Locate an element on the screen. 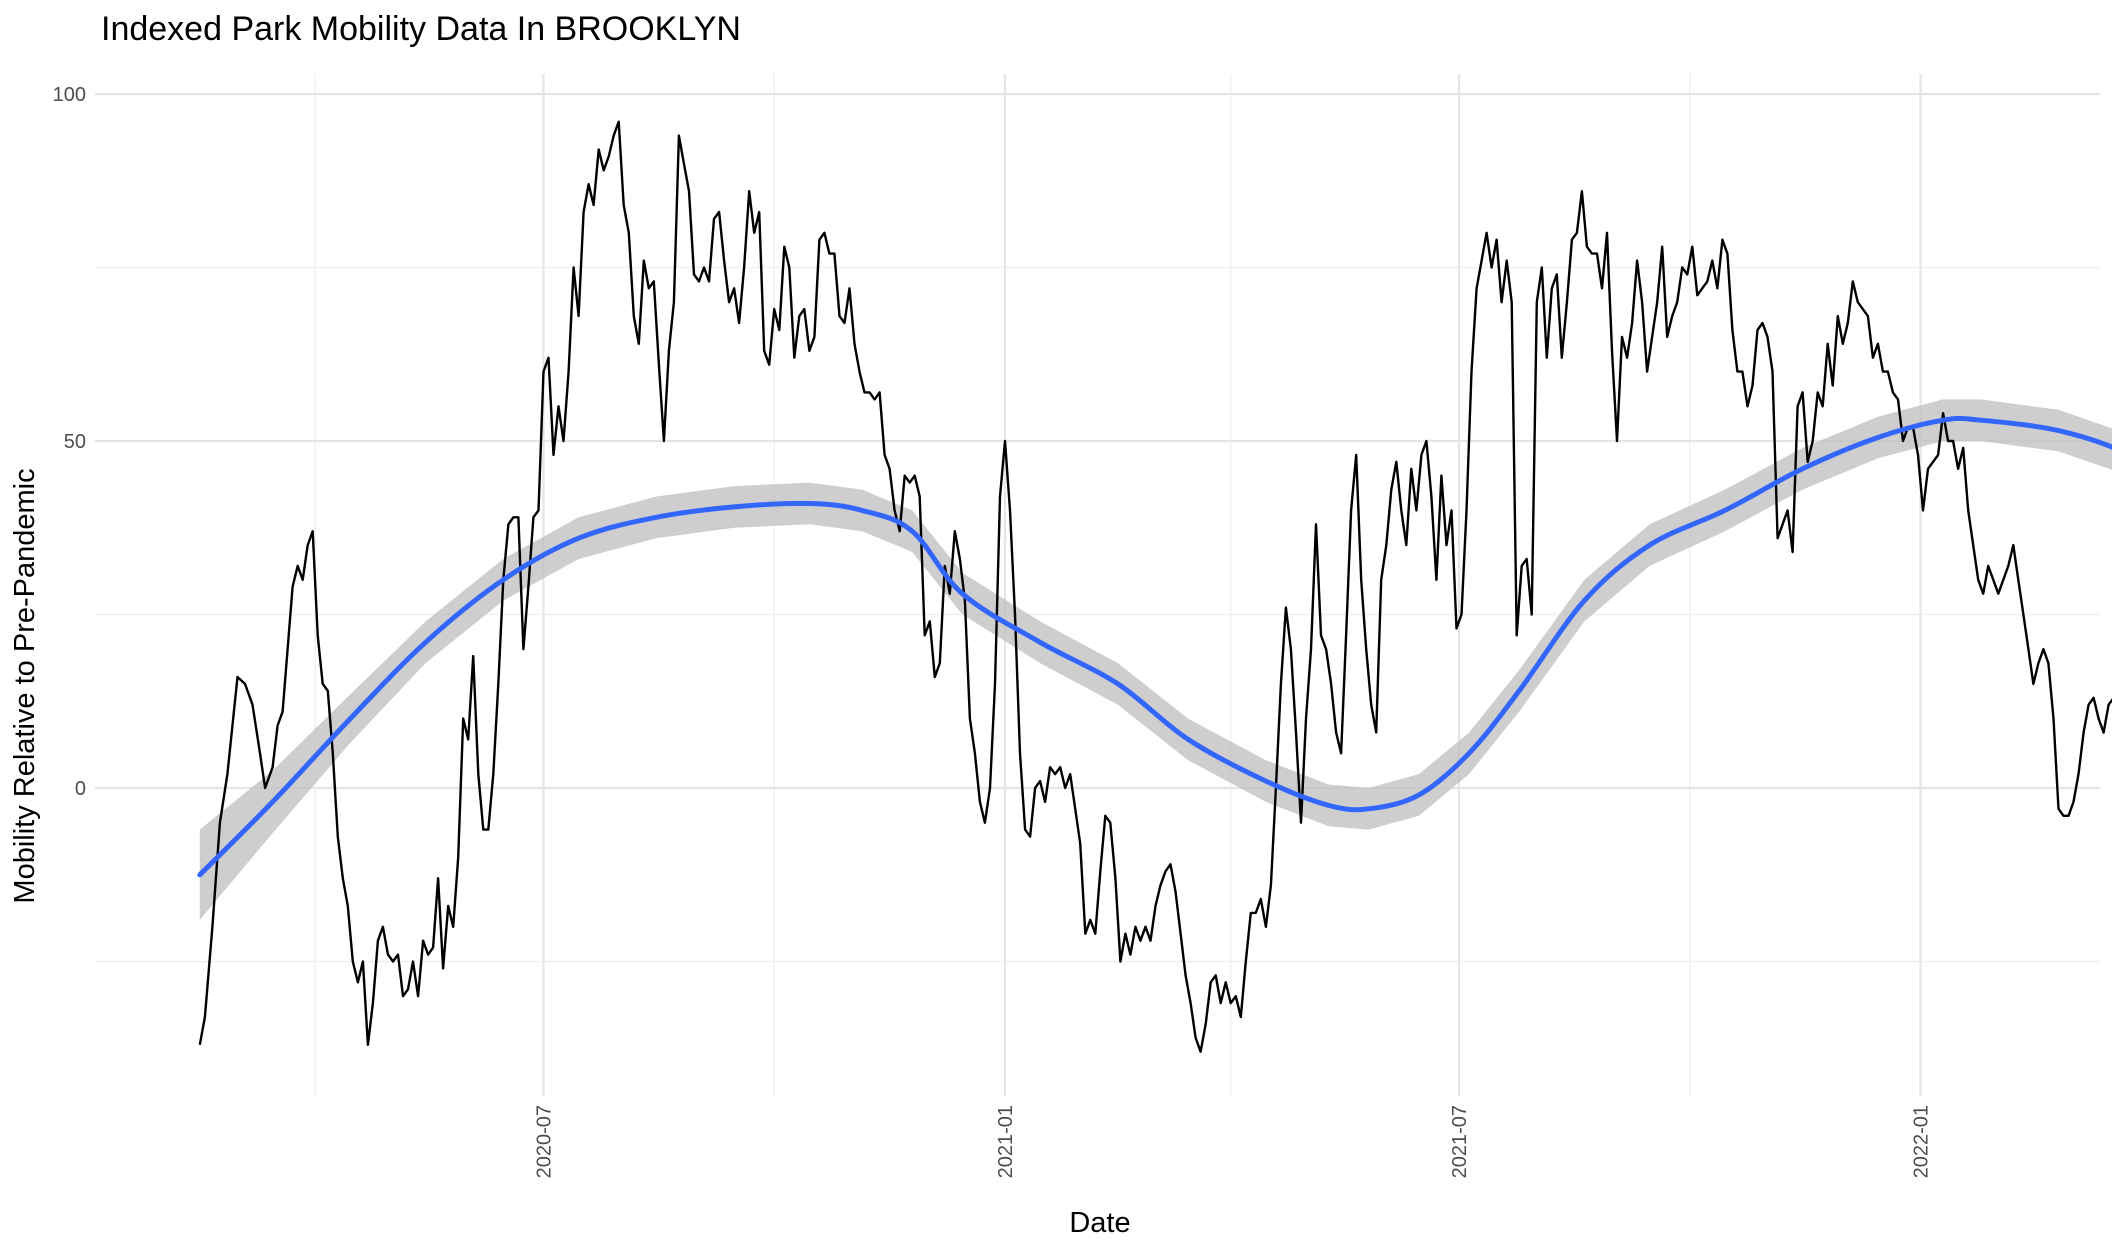  y-tick-label: 0 is located at coordinates (80, 789).